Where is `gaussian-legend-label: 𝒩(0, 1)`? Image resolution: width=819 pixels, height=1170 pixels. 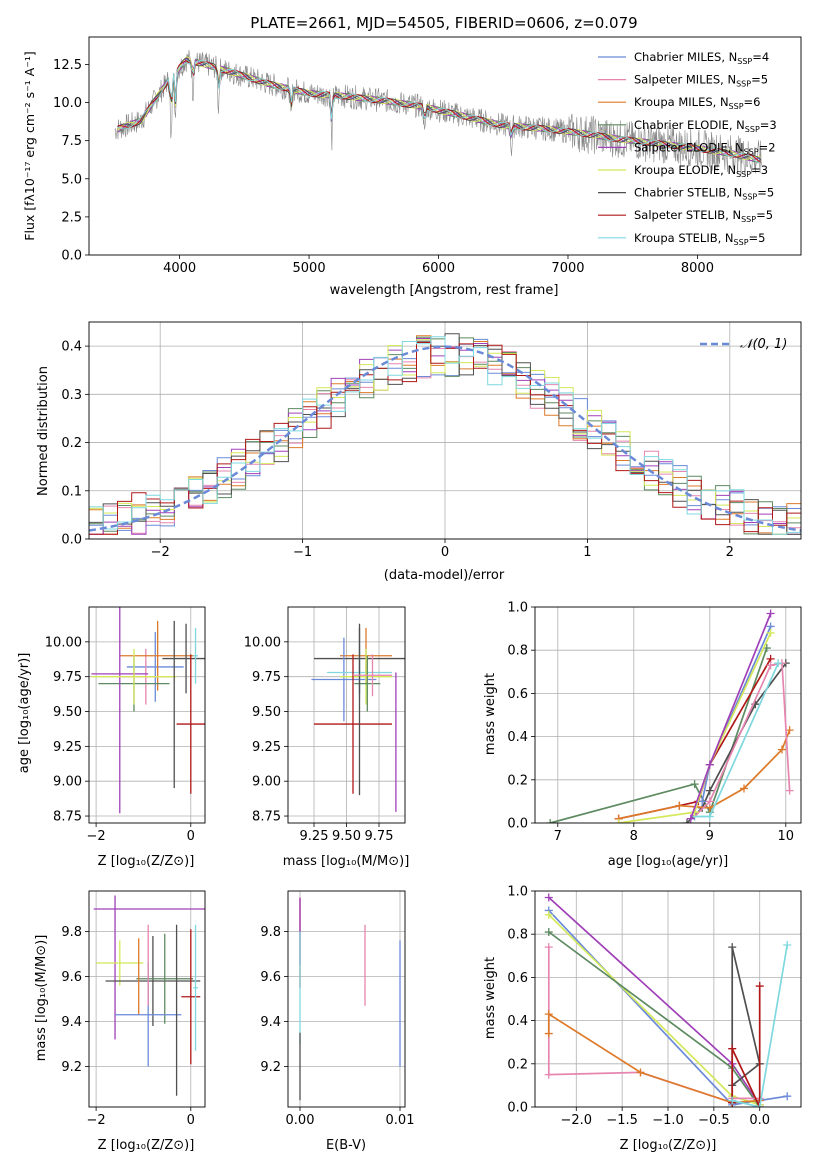
gaussian-legend-label: 𝒩(0, 1) is located at coordinates (763, 344).